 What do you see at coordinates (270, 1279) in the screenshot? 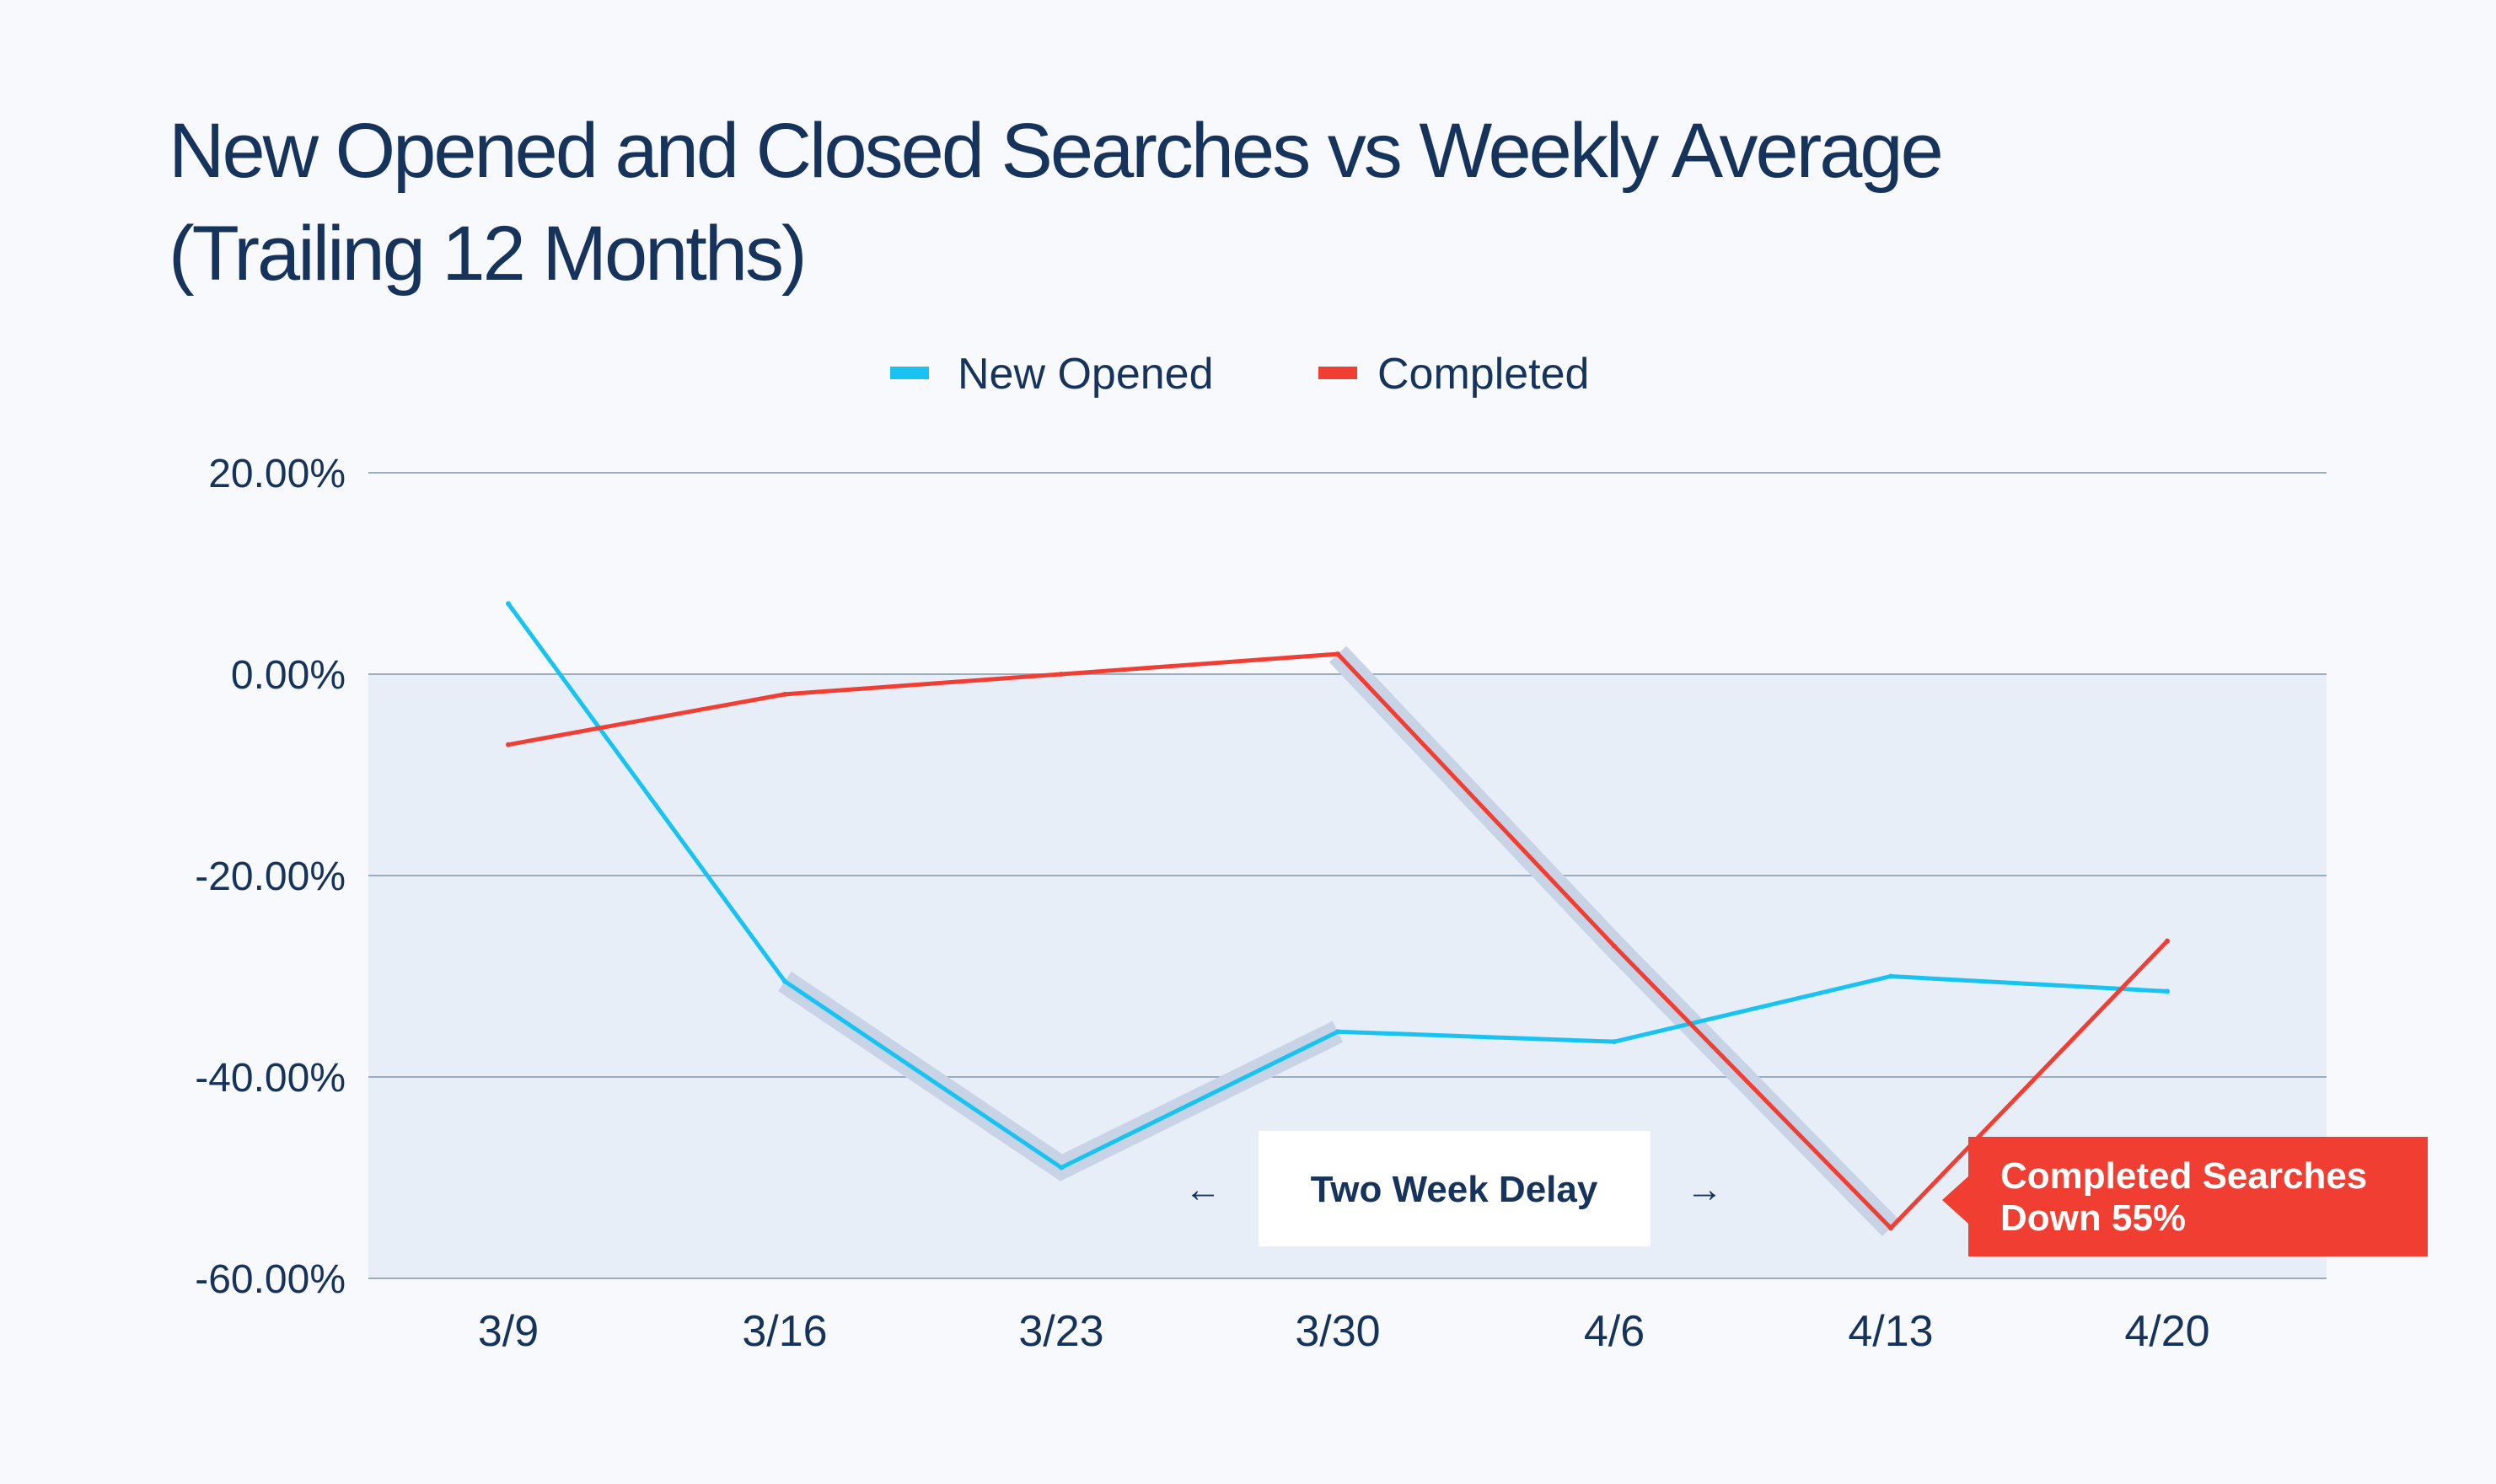
I see `y-tick-label: -60.00%` at bounding box center [270, 1279].